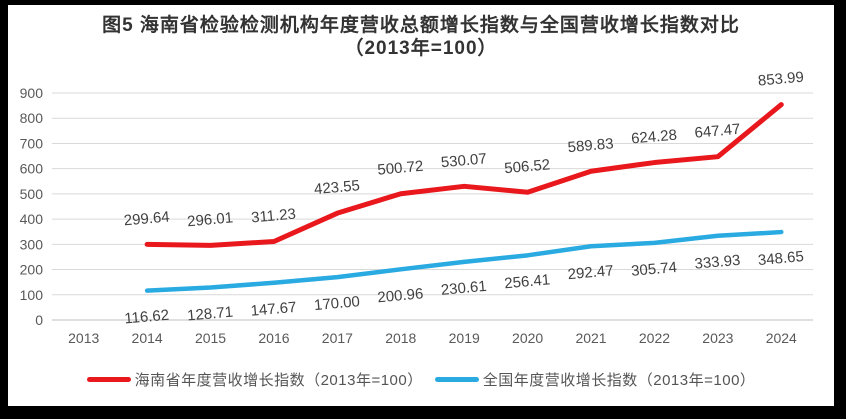 This screenshot has height=419, width=846. What do you see at coordinates (32, 143) in the screenshot?
I see `svg-text: 700` at bounding box center [32, 143].